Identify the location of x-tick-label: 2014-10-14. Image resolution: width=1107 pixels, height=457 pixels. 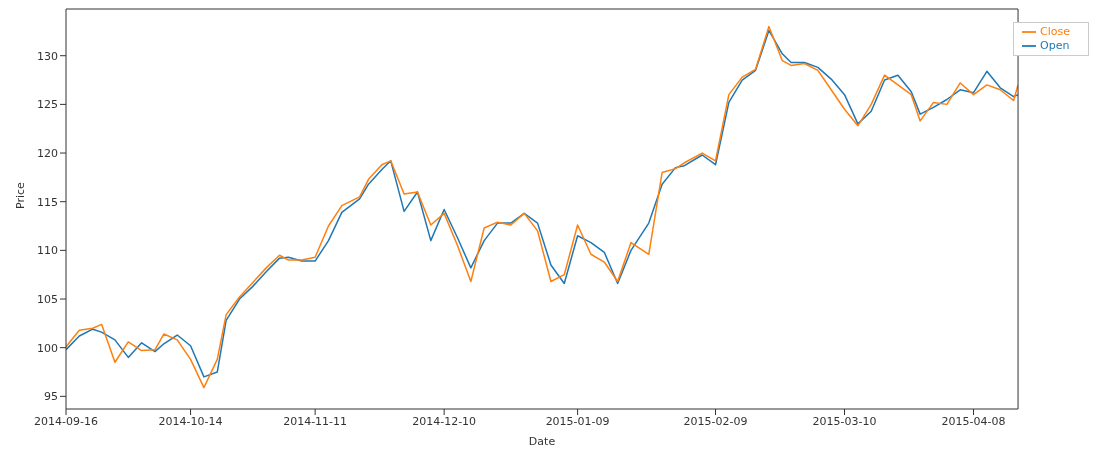
(190, 421).